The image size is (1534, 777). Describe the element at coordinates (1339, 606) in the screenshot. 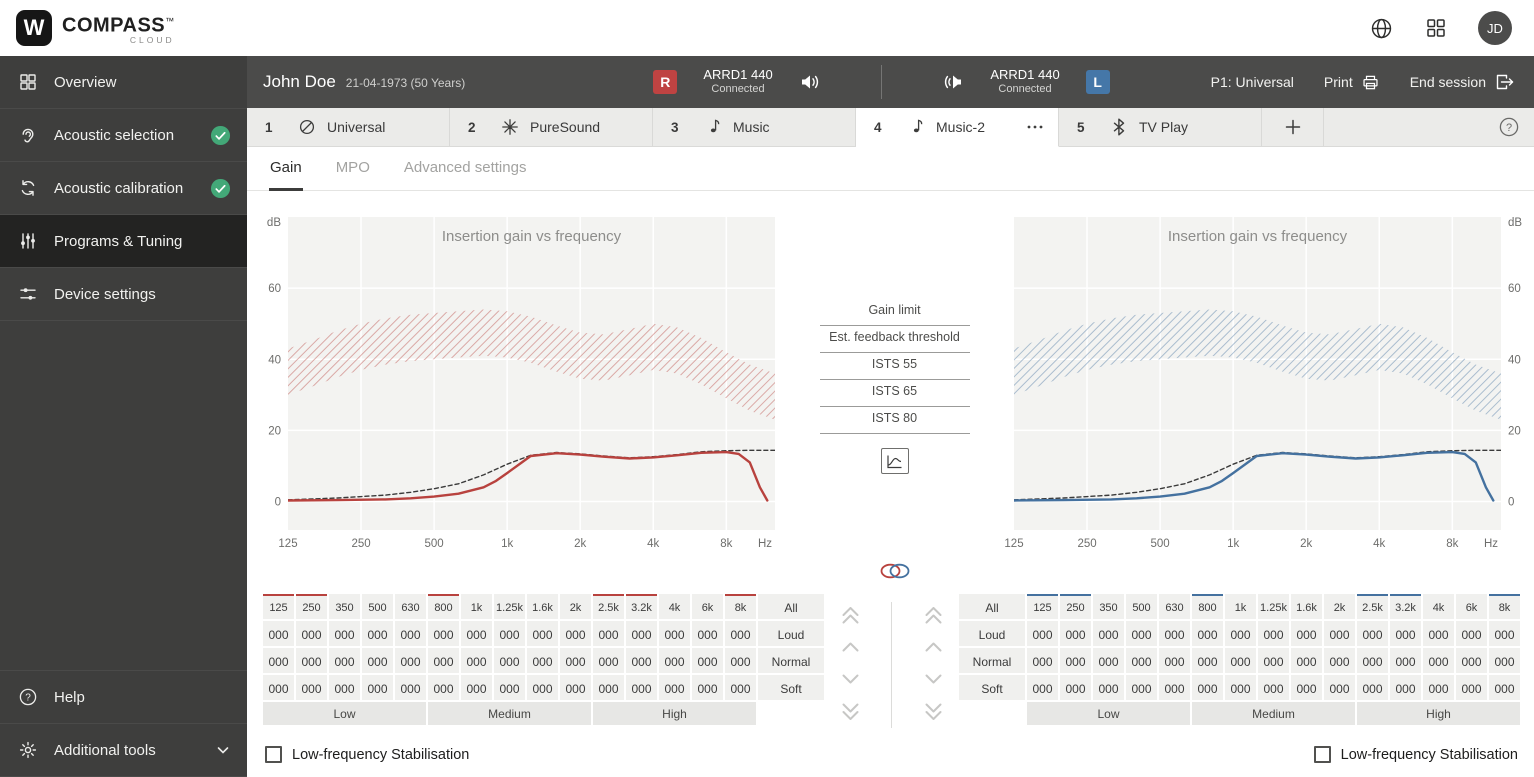

I see `frequency-header: 2k` at that location.